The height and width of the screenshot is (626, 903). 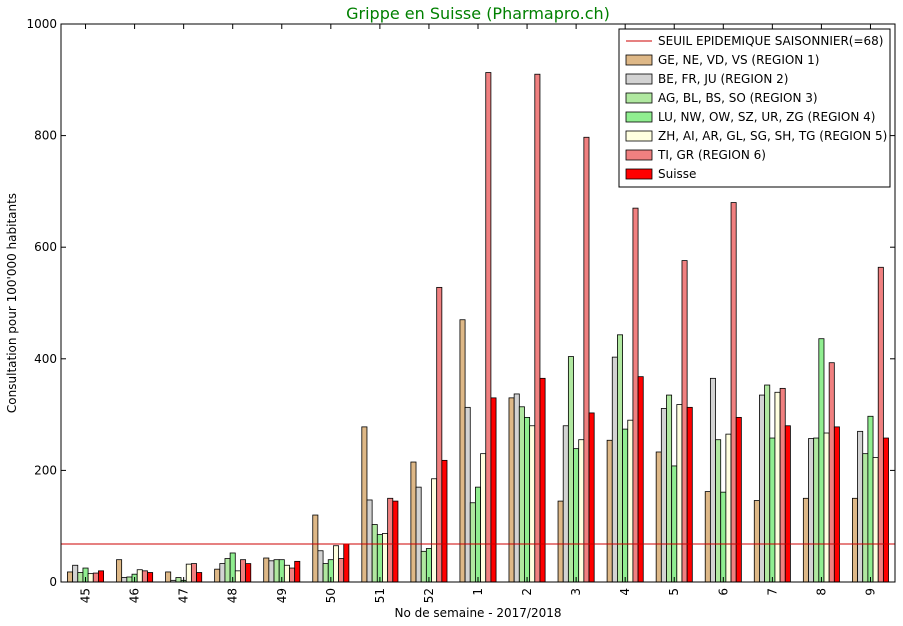 I want to click on x-tick-label: 52, so click(x=429, y=595).